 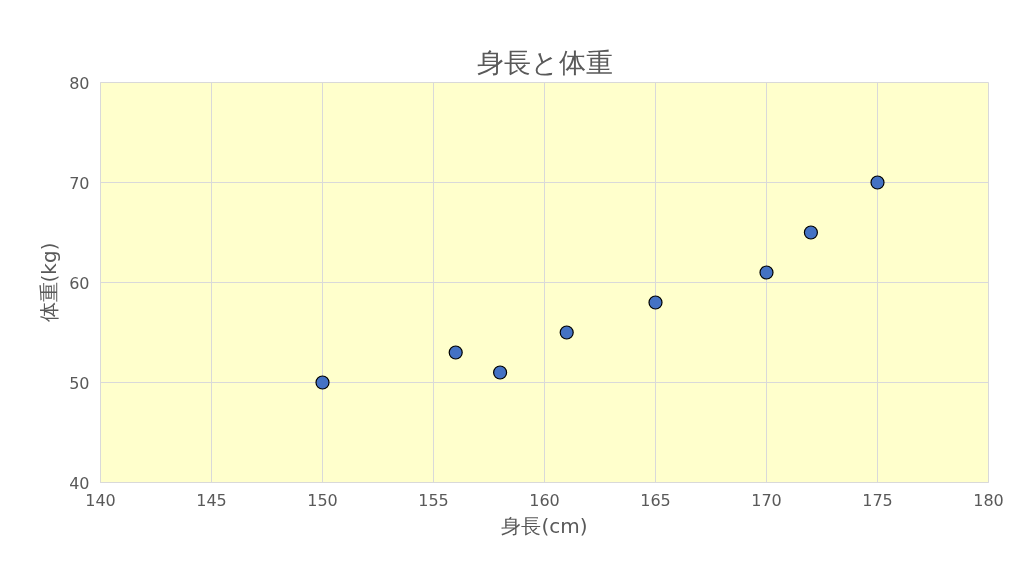 What do you see at coordinates (988, 500) in the screenshot?
I see `x-tick-label: 180` at bounding box center [988, 500].